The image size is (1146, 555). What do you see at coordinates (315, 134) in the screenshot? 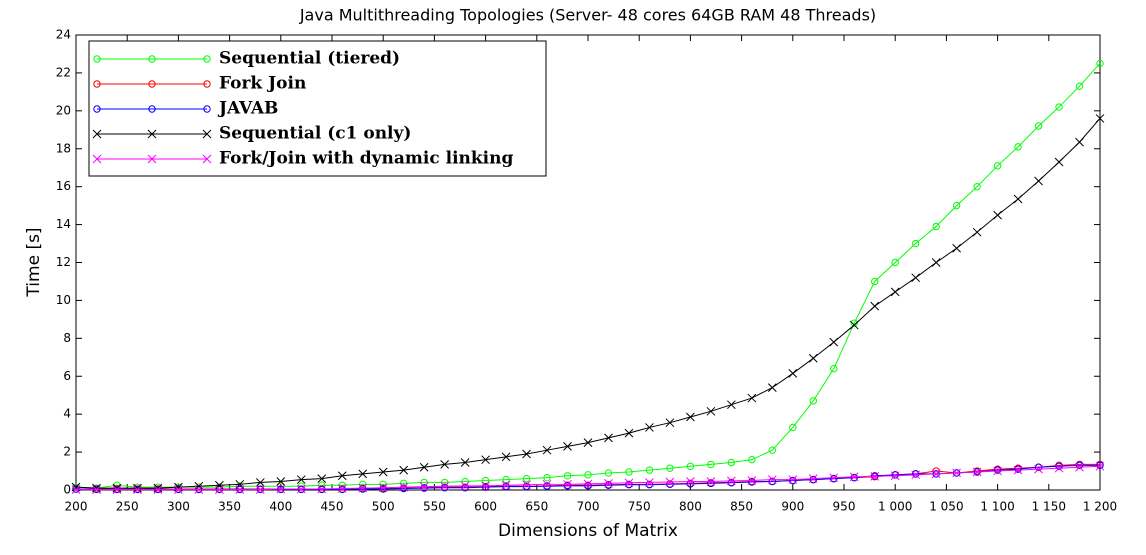
I see `legend-label: Sequential (c1 only)` at bounding box center [315, 134].